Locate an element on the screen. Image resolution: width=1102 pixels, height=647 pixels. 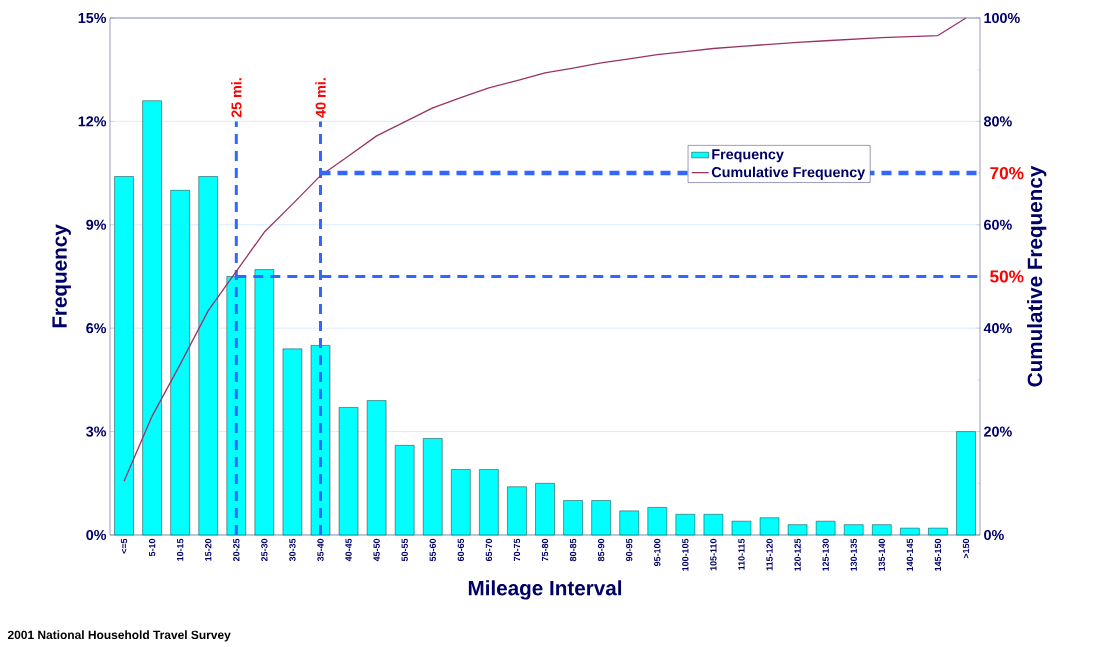
x-tick-label: 135-140 is located at coordinates (881, 554).